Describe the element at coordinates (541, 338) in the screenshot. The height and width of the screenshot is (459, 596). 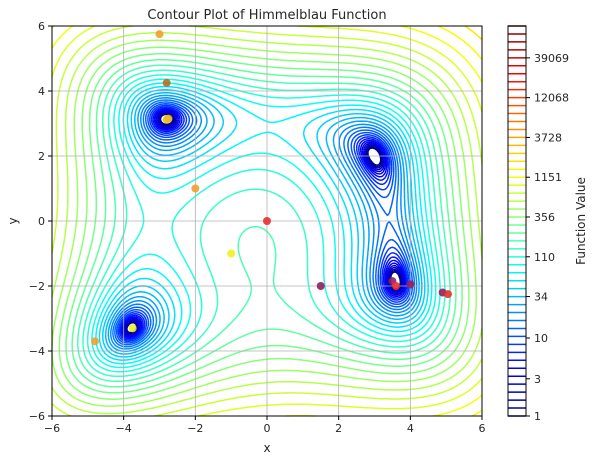
I see `colorbar-tick-label: 10` at that location.